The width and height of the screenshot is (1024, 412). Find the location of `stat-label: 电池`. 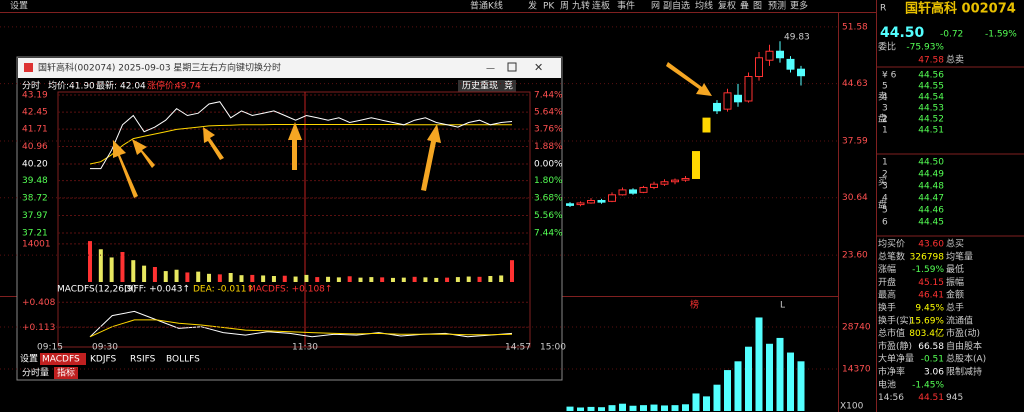

stat-label: 电池 is located at coordinates (887, 384).